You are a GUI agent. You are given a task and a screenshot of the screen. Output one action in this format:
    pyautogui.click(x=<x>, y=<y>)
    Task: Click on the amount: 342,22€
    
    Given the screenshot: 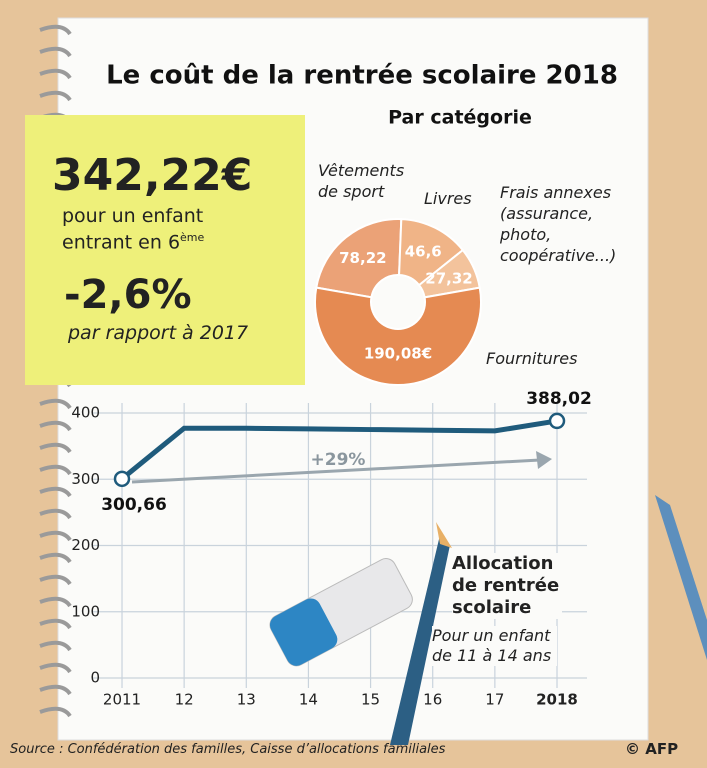 What is the action you would take?
    pyautogui.click(x=152, y=175)
    